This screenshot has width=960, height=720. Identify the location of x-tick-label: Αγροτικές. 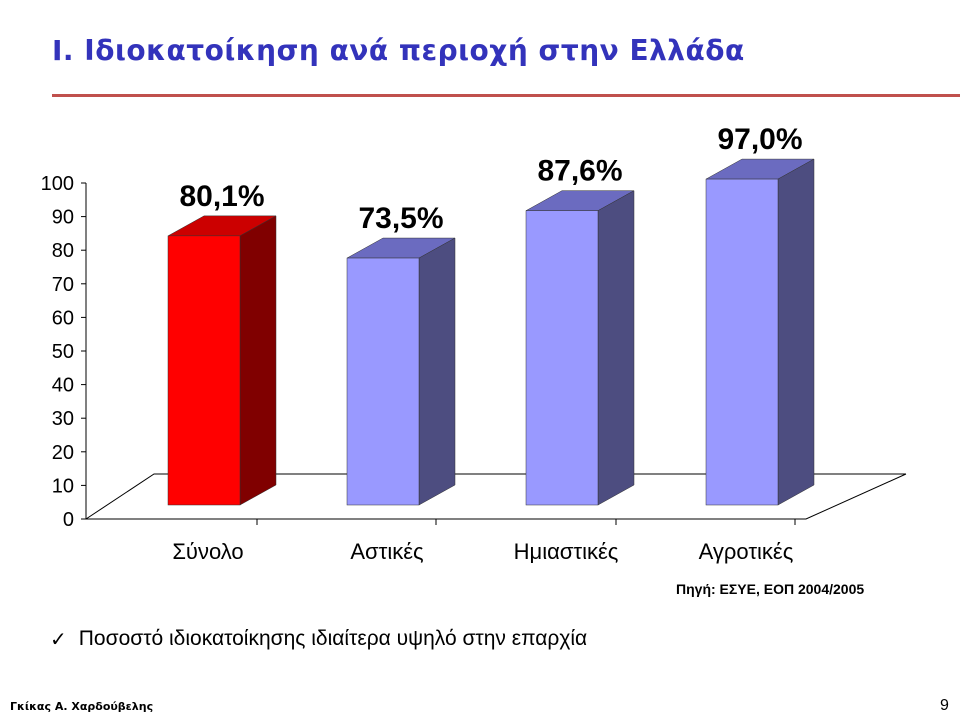
(746, 551).